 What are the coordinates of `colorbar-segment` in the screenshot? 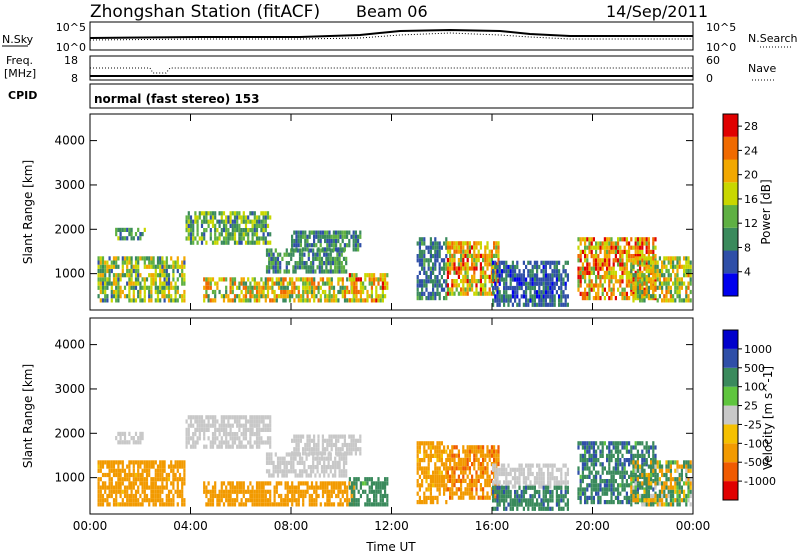 It's located at (730, 216).